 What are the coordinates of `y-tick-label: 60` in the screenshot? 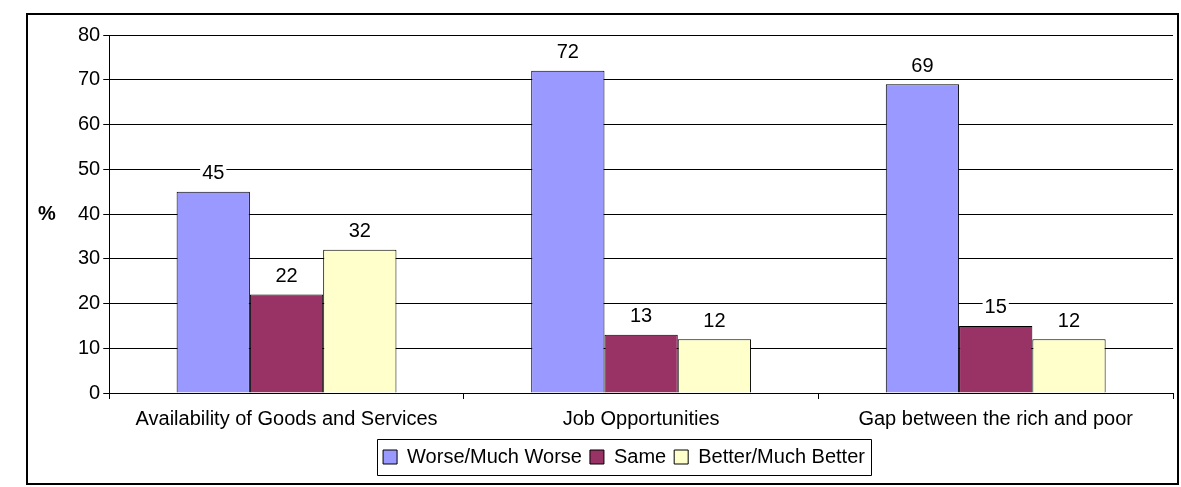 It's located at (89, 123).